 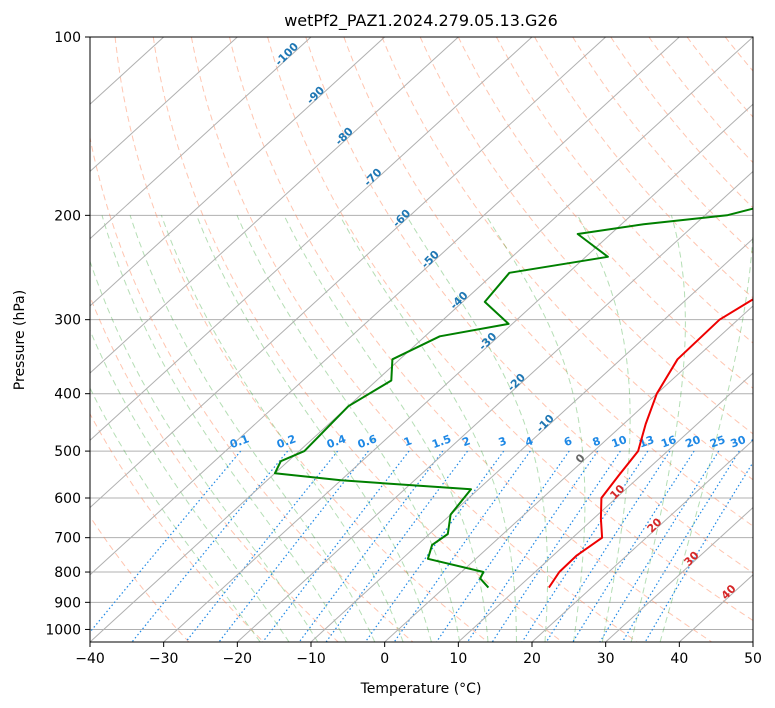 What do you see at coordinates (458, 659) in the screenshot?
I see `x-tick-label: 10` at bounding box center [458, 659].